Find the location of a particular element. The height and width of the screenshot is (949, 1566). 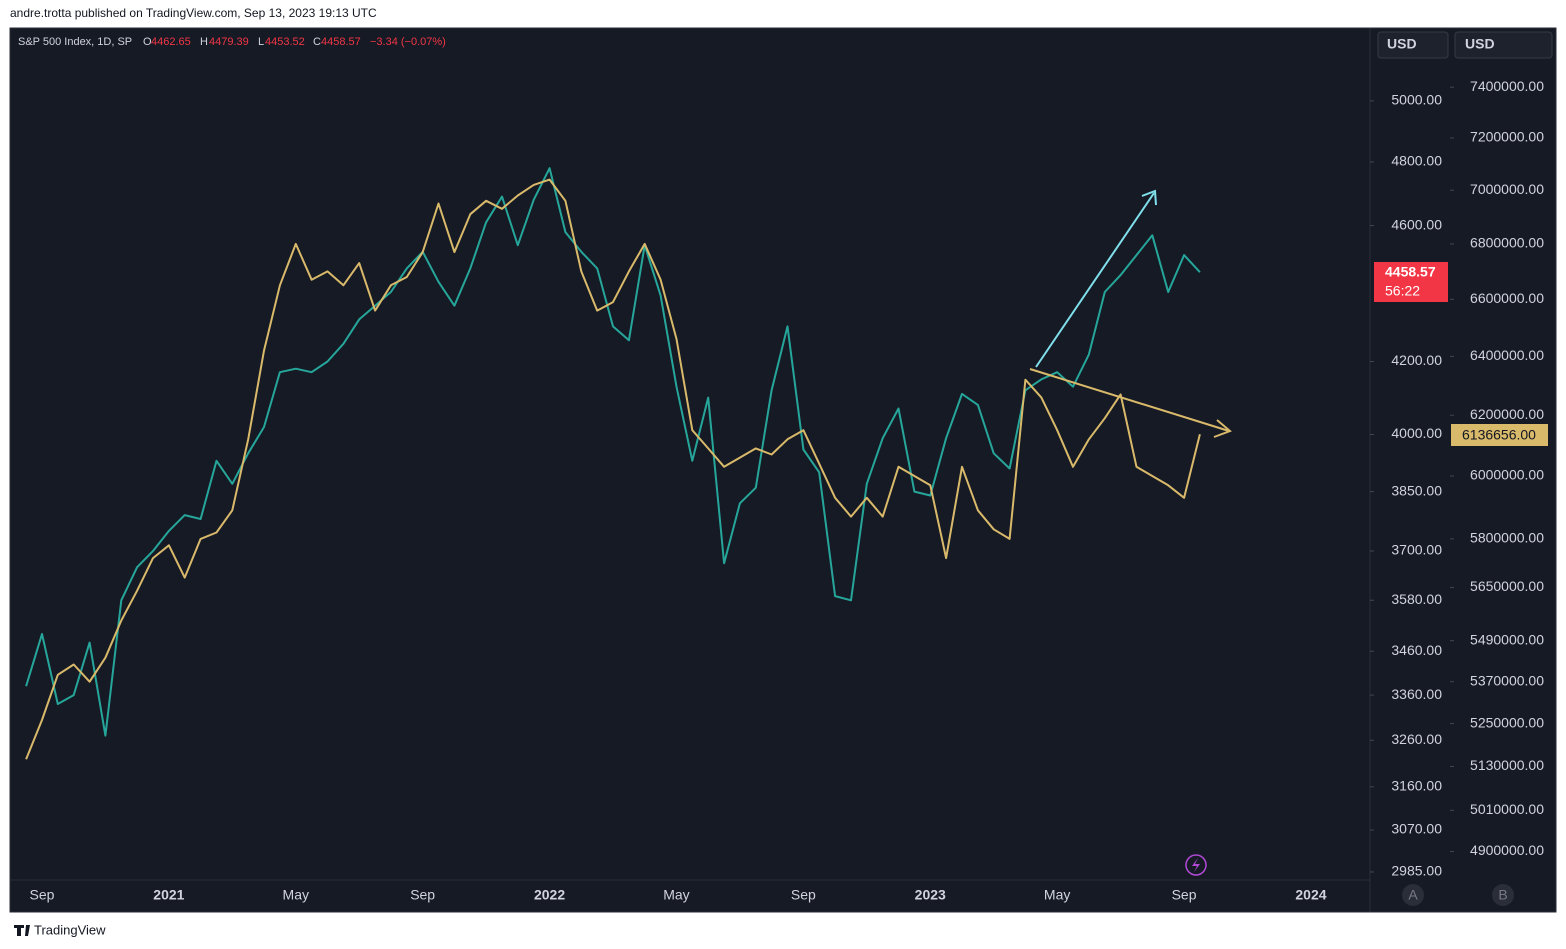

countdown: 56:22 is located at coordinates (1402, 291).